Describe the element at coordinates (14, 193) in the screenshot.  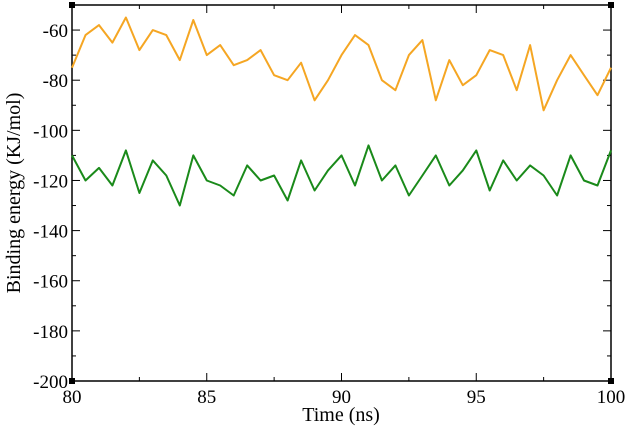
I see `y-axis-title: Binding energy (KJ/mol)` at that location.